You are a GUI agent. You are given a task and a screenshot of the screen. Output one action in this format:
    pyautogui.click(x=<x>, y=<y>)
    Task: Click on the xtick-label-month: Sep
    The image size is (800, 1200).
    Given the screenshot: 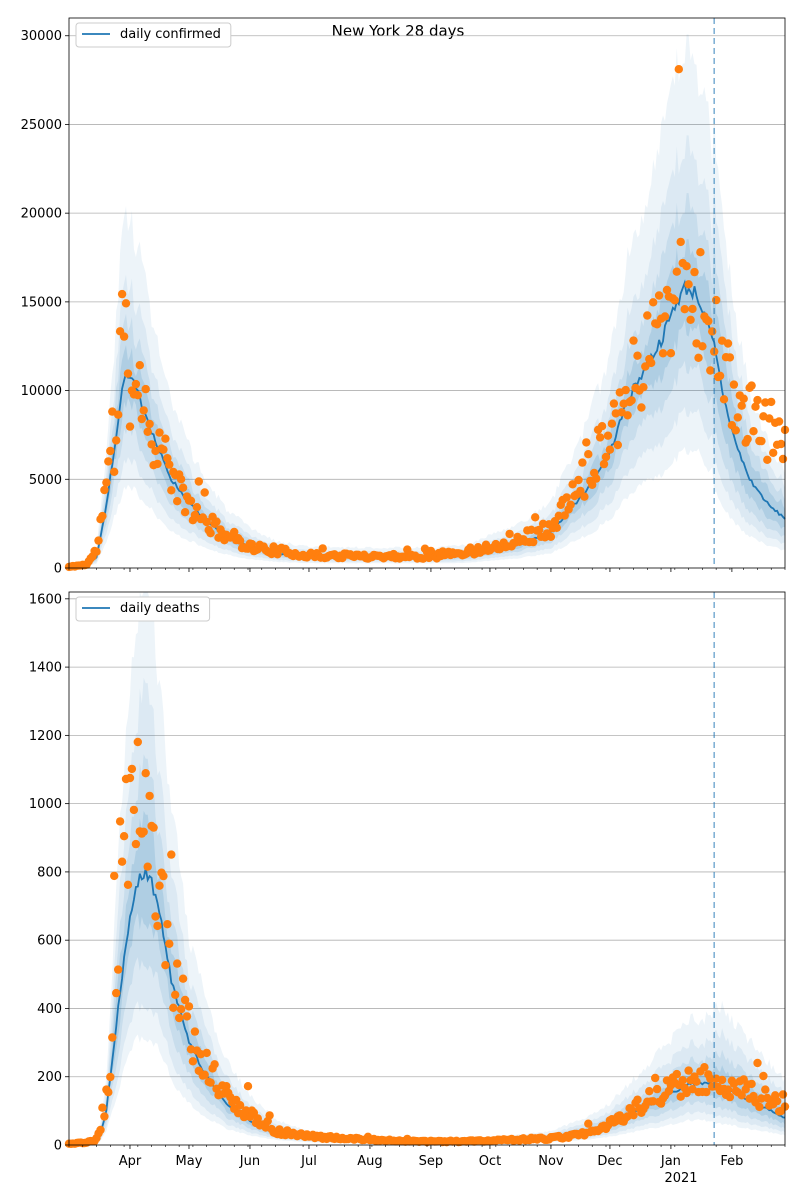 What is the action you would take?
    pyautogui.click(x=431, y=1161)
    